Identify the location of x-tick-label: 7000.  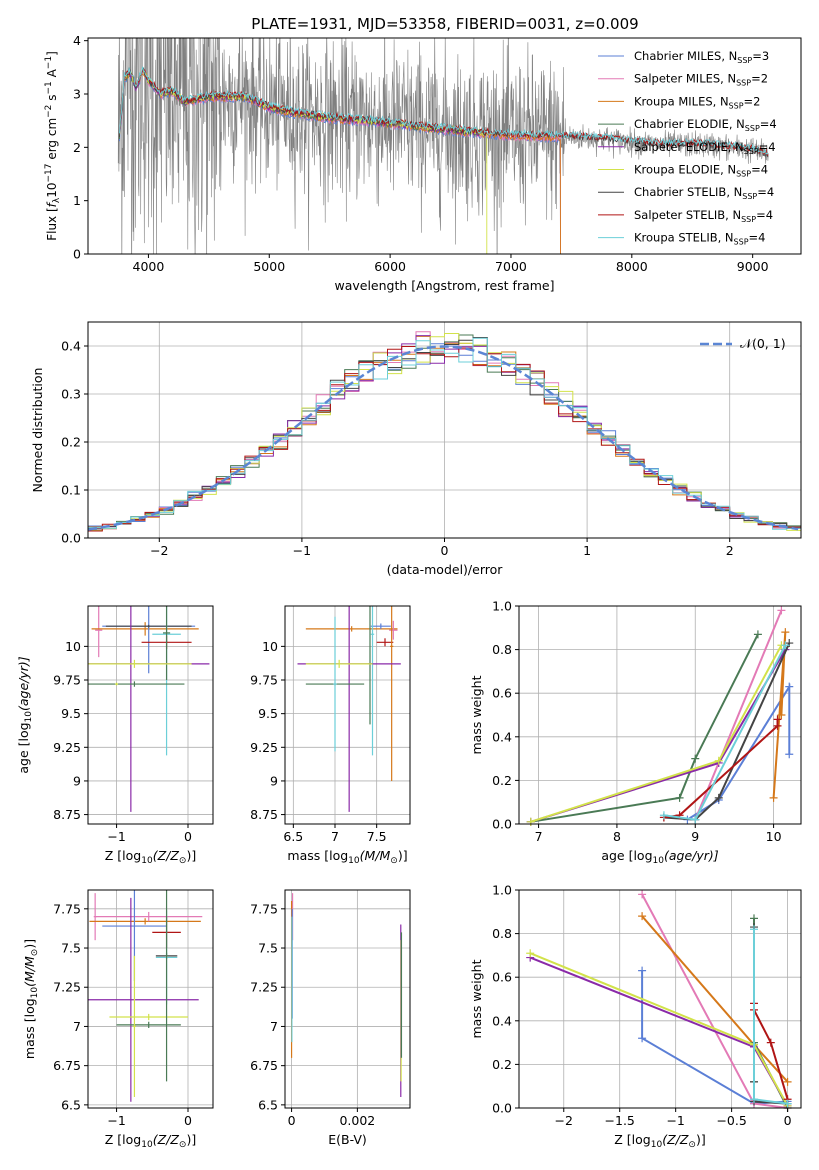
(511, 266).